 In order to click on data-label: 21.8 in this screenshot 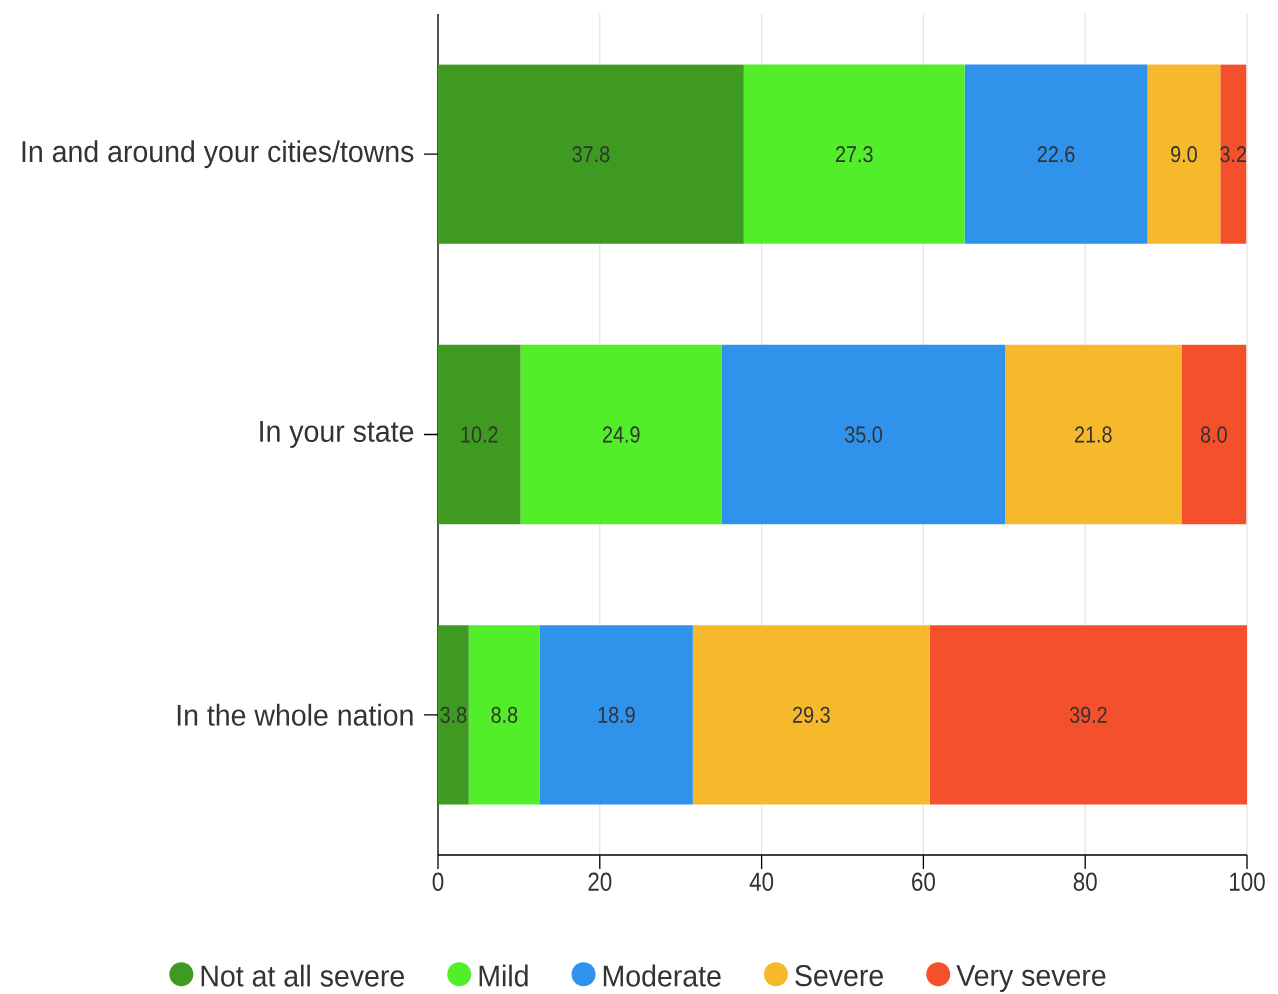, I will do `click(1093, 434)`.